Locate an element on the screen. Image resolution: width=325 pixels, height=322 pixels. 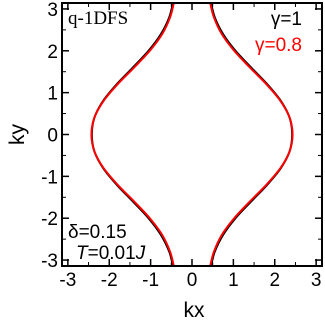
panel-label: q-1DFS is located at coordinates (98, 18).